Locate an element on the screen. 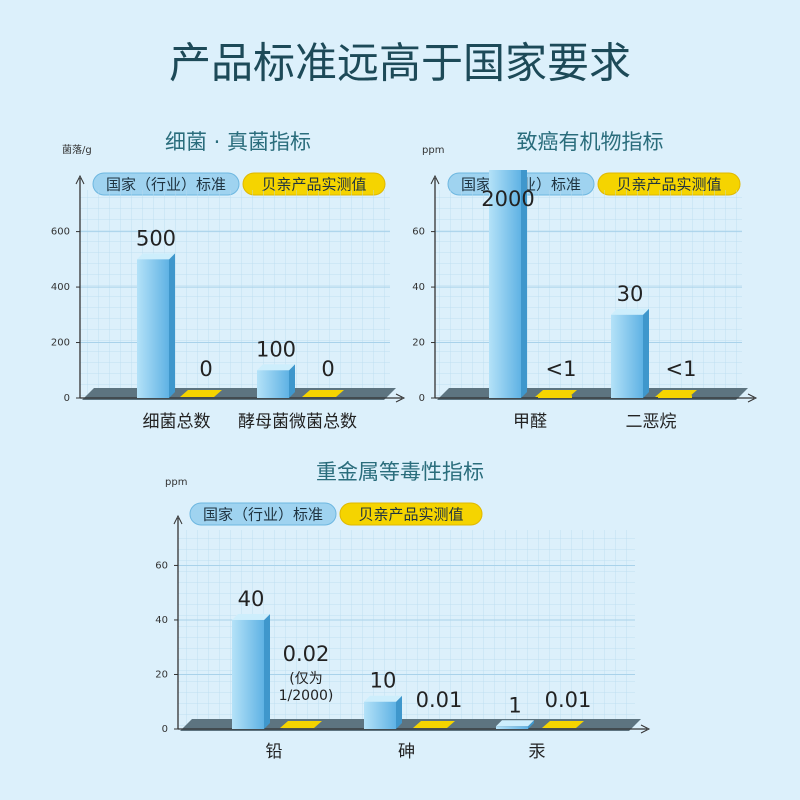 The width and height of the screenshot is (800, 800). x-tick-label: 砷 is located at coordinates (406, 752).